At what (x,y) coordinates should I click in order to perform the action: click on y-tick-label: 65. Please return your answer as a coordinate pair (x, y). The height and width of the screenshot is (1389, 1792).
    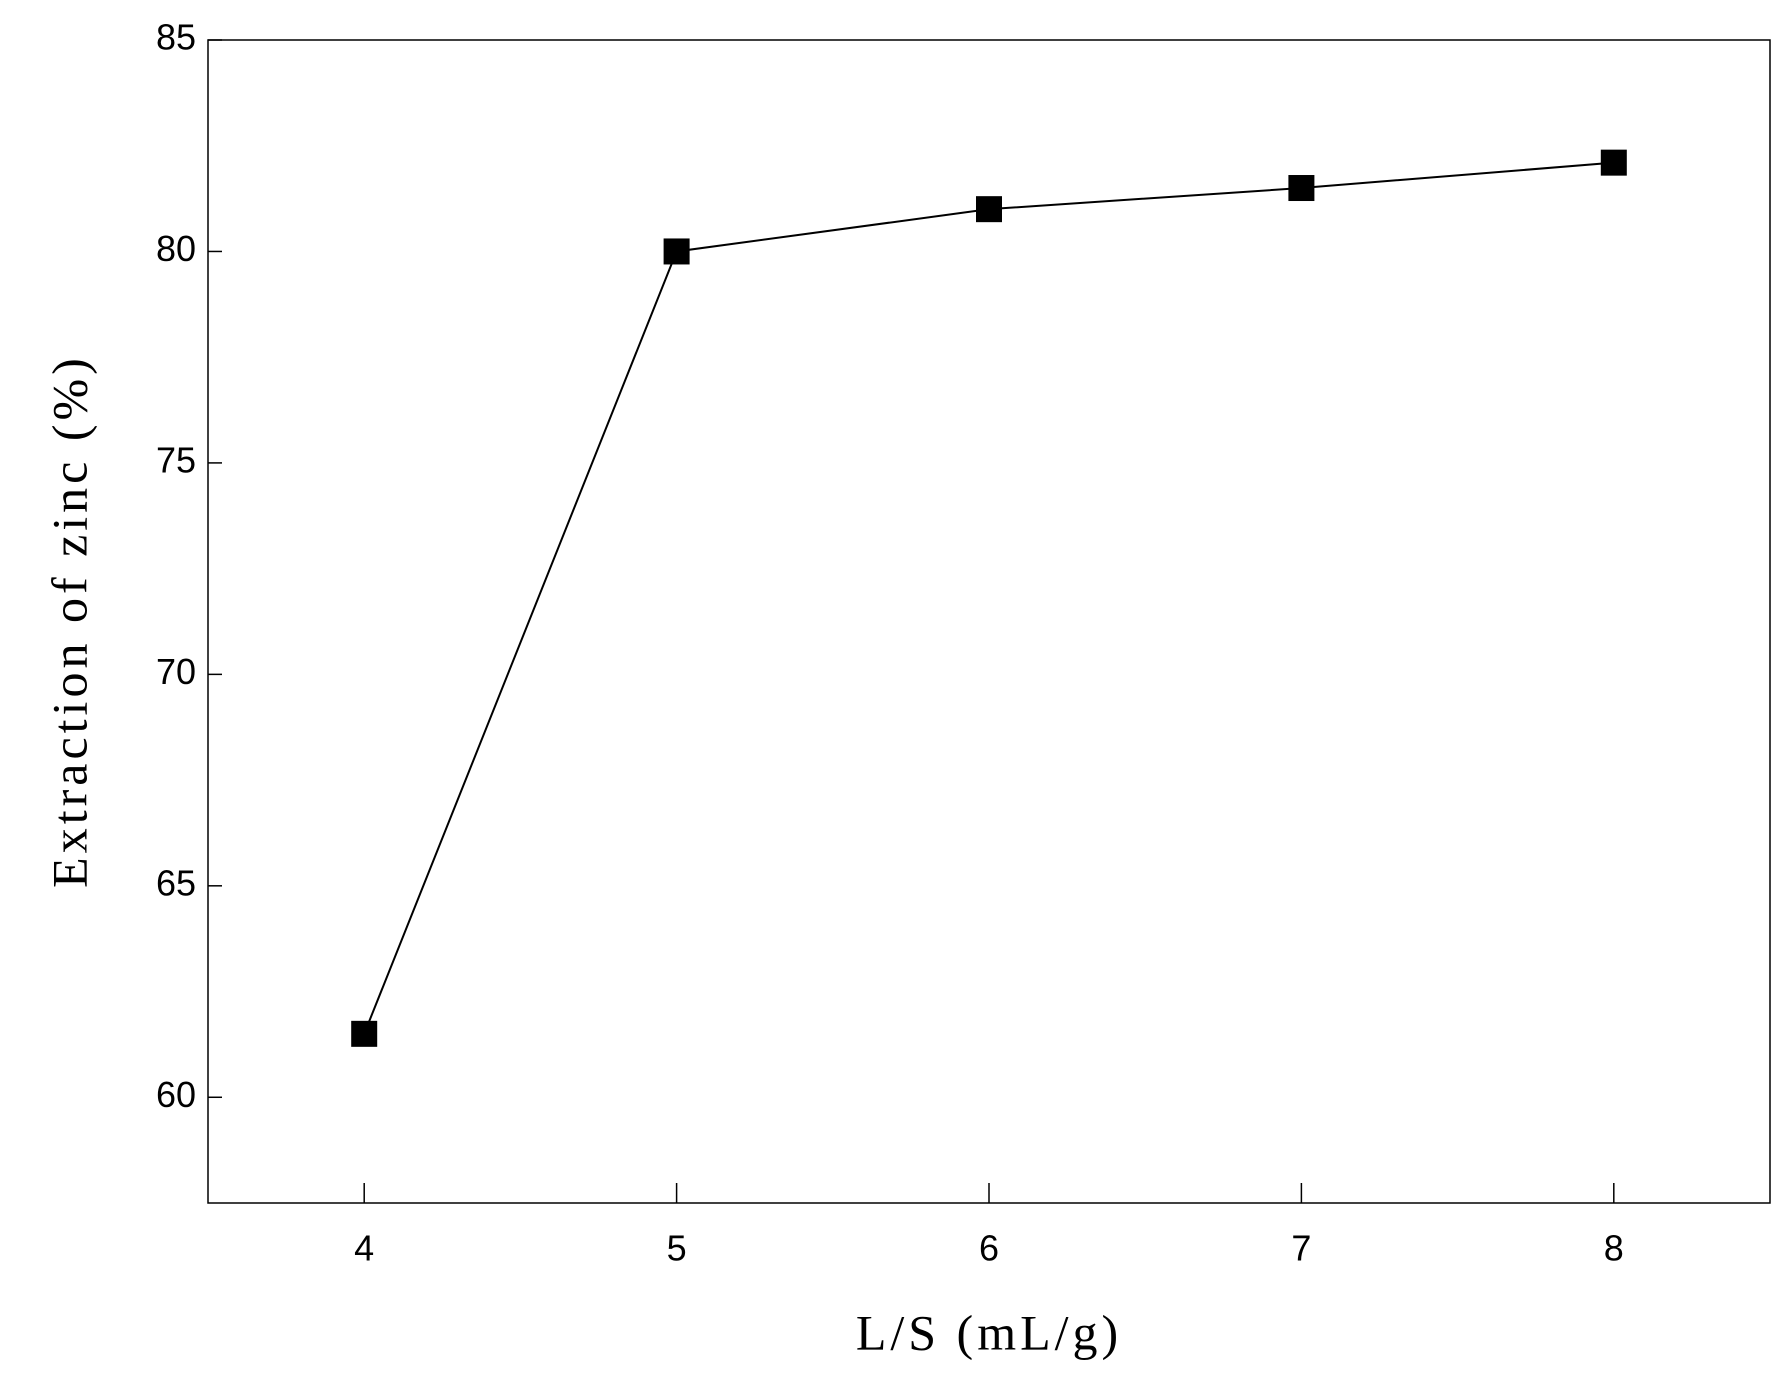
    Looking at the image, I should click on (176, 882).